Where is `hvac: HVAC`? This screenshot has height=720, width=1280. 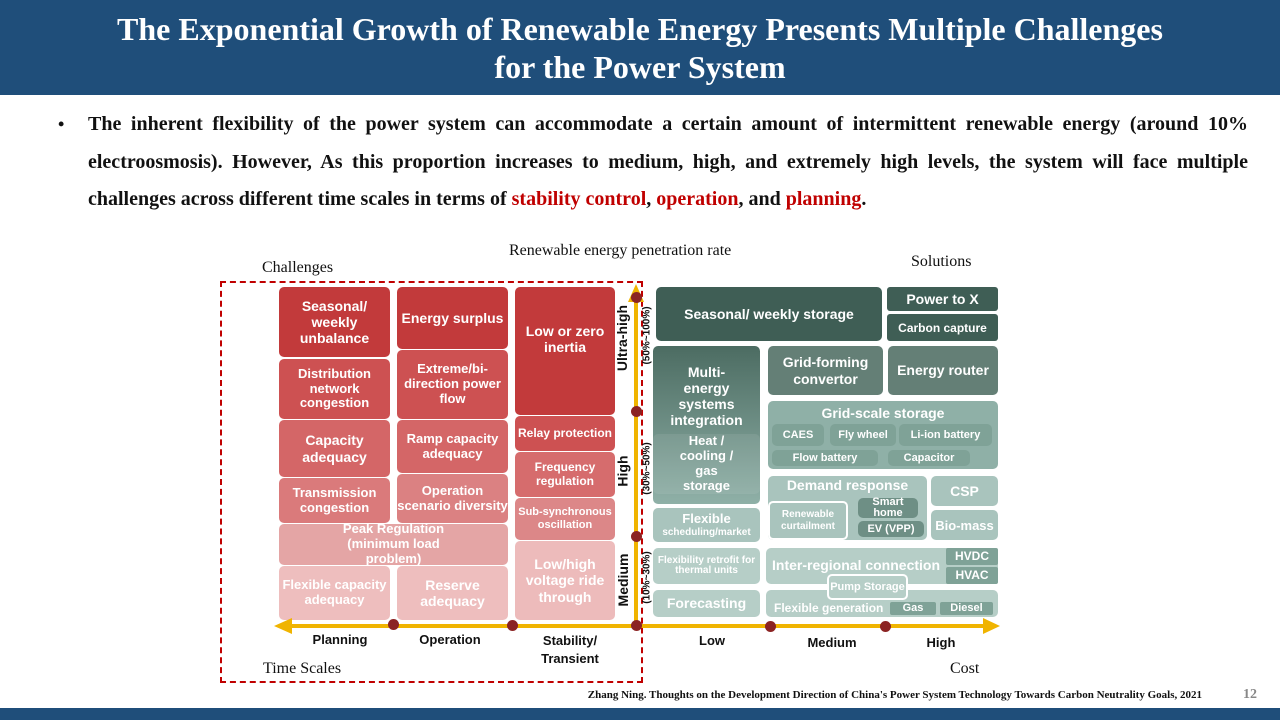 hvac: HVAC is located at coordinates (972, 575).